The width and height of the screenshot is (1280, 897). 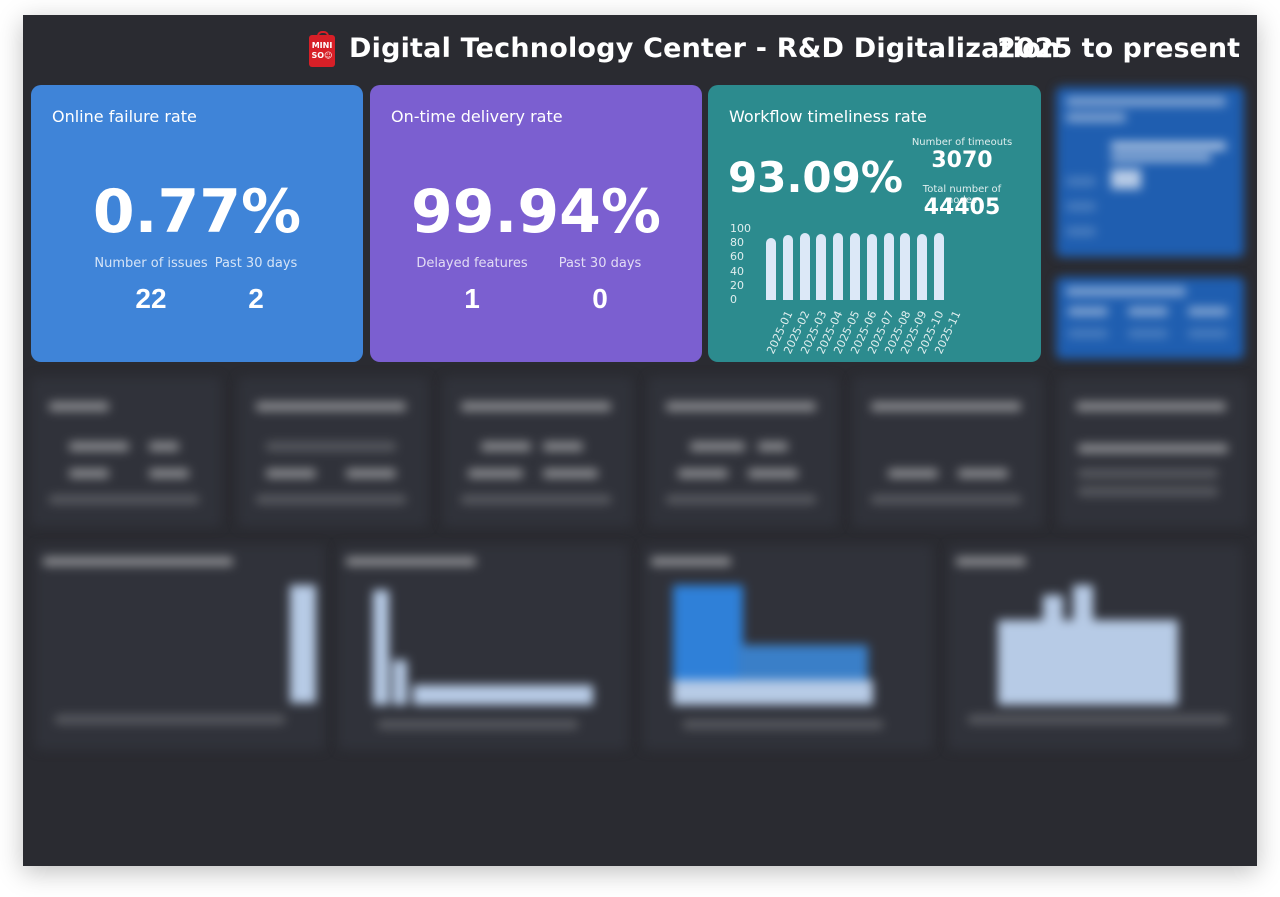 What do you see at coordinates (962, 142) in the screenshot?
I see `timeouts-label: Number of timeouts` at bounding box center [962, 142].